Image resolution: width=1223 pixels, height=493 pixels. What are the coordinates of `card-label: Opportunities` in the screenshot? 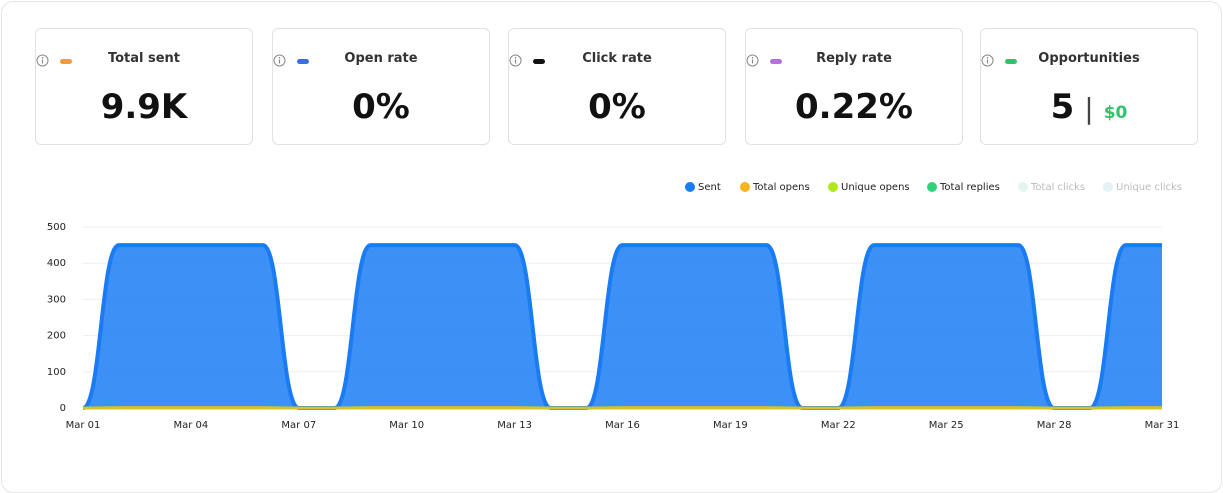 It's located at (1089, 58).